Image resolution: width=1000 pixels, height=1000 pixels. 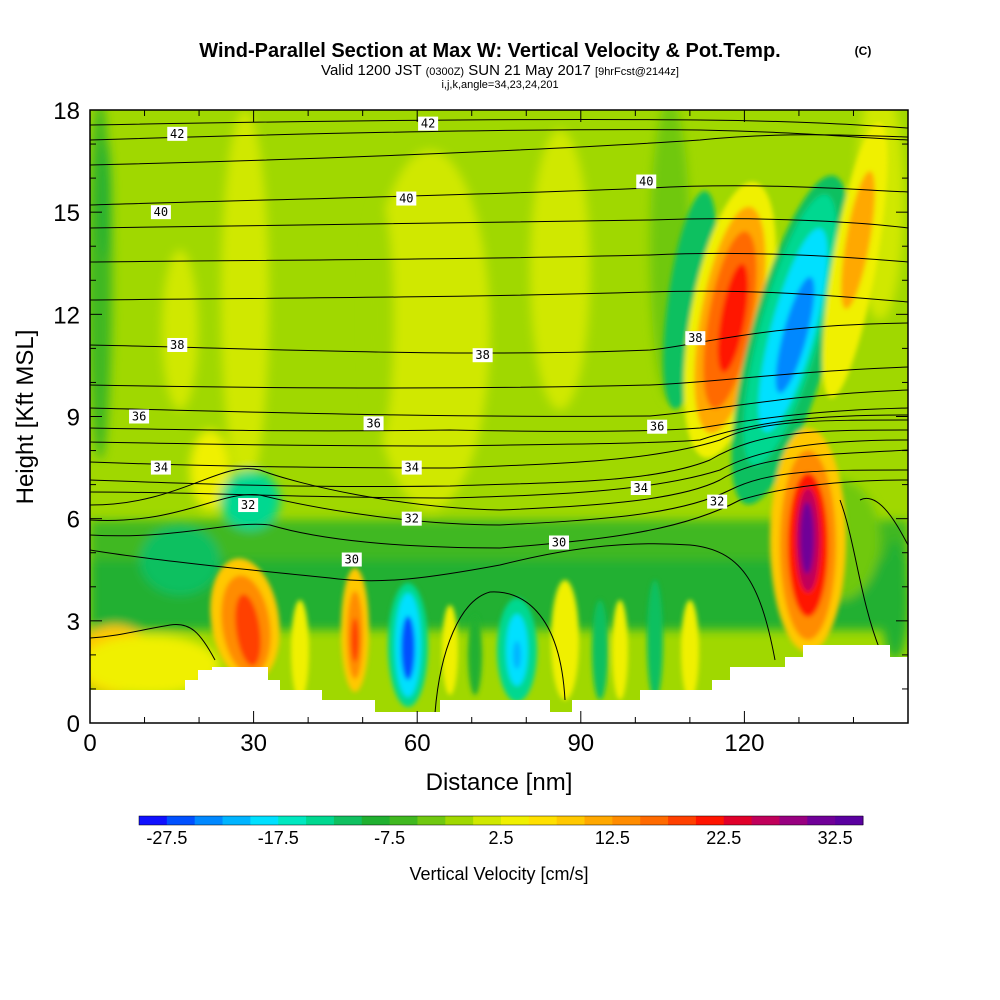 I want to click on x-tick-label: 0, so click(x=89, y=743).